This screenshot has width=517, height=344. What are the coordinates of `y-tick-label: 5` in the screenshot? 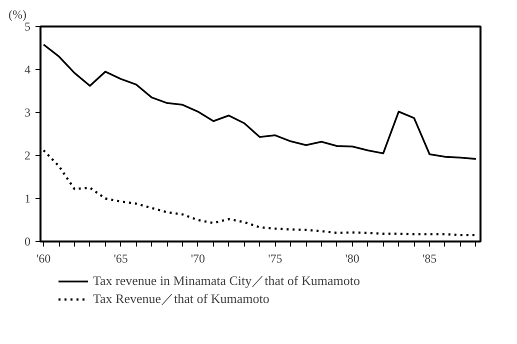 It's located at (27, 27).